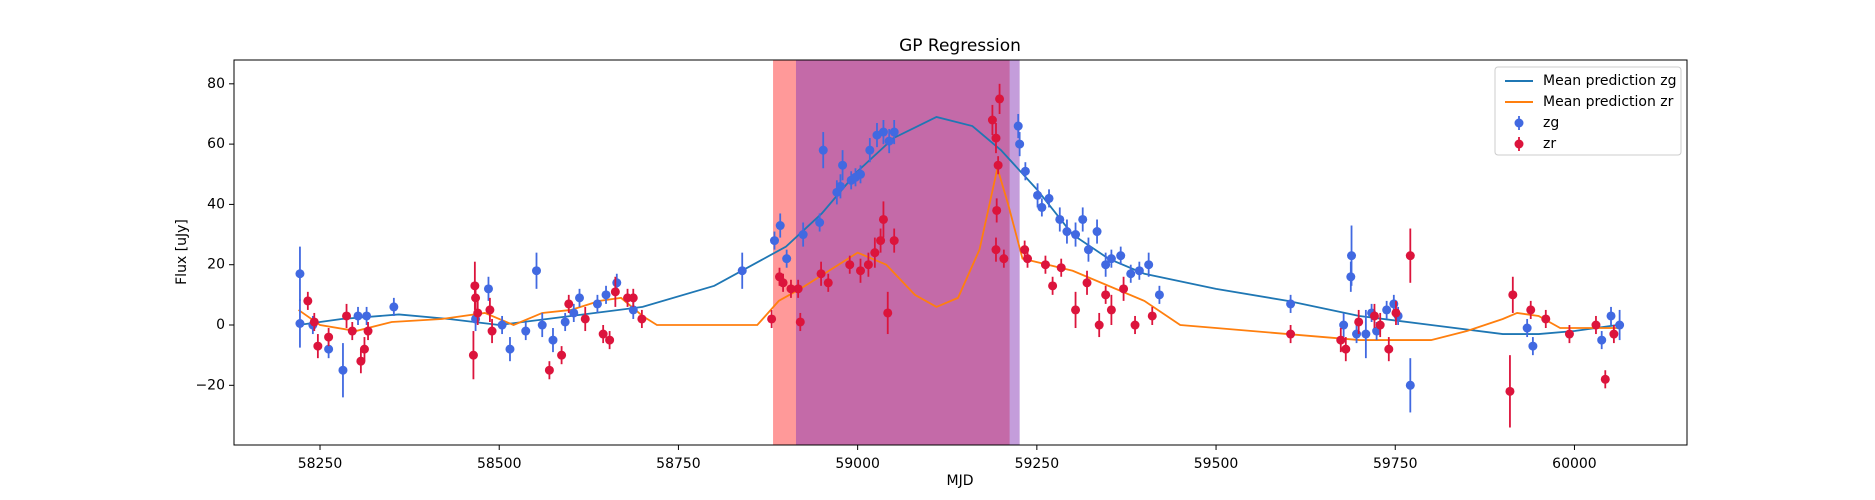 The height and width of the screenshot is (500, 1875). What do you see at coordinates (216, 204) in the screenshot?
I see `y-tick-label: 40` at bounding box center [216, 204].